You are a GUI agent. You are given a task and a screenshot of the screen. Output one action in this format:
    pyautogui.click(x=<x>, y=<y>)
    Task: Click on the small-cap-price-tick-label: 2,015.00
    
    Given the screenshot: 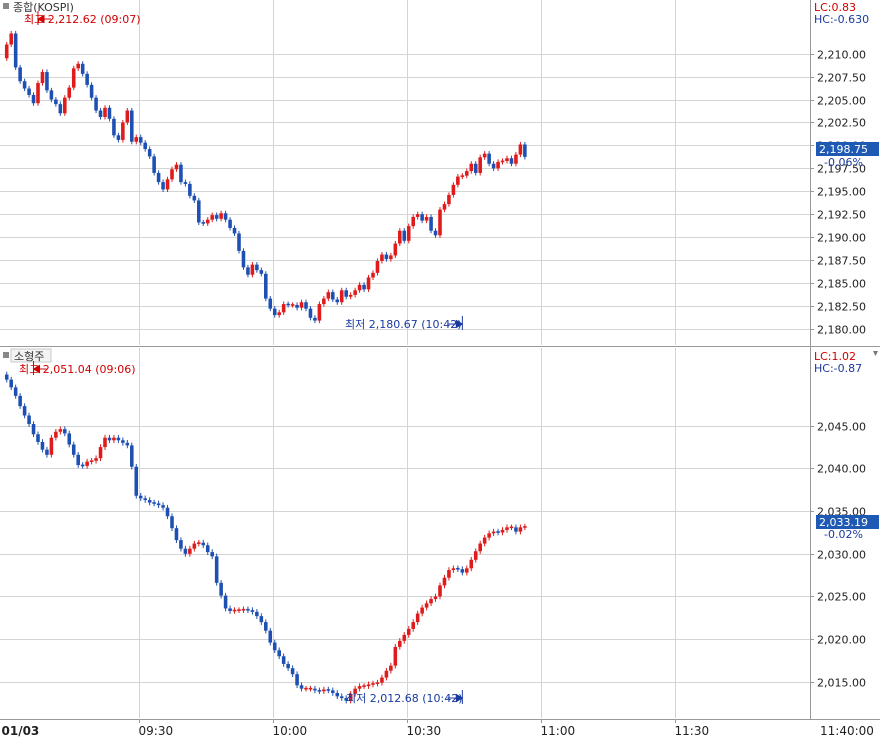 What is the action you would take?
    pyautogui.click(x=841, y=683)
    